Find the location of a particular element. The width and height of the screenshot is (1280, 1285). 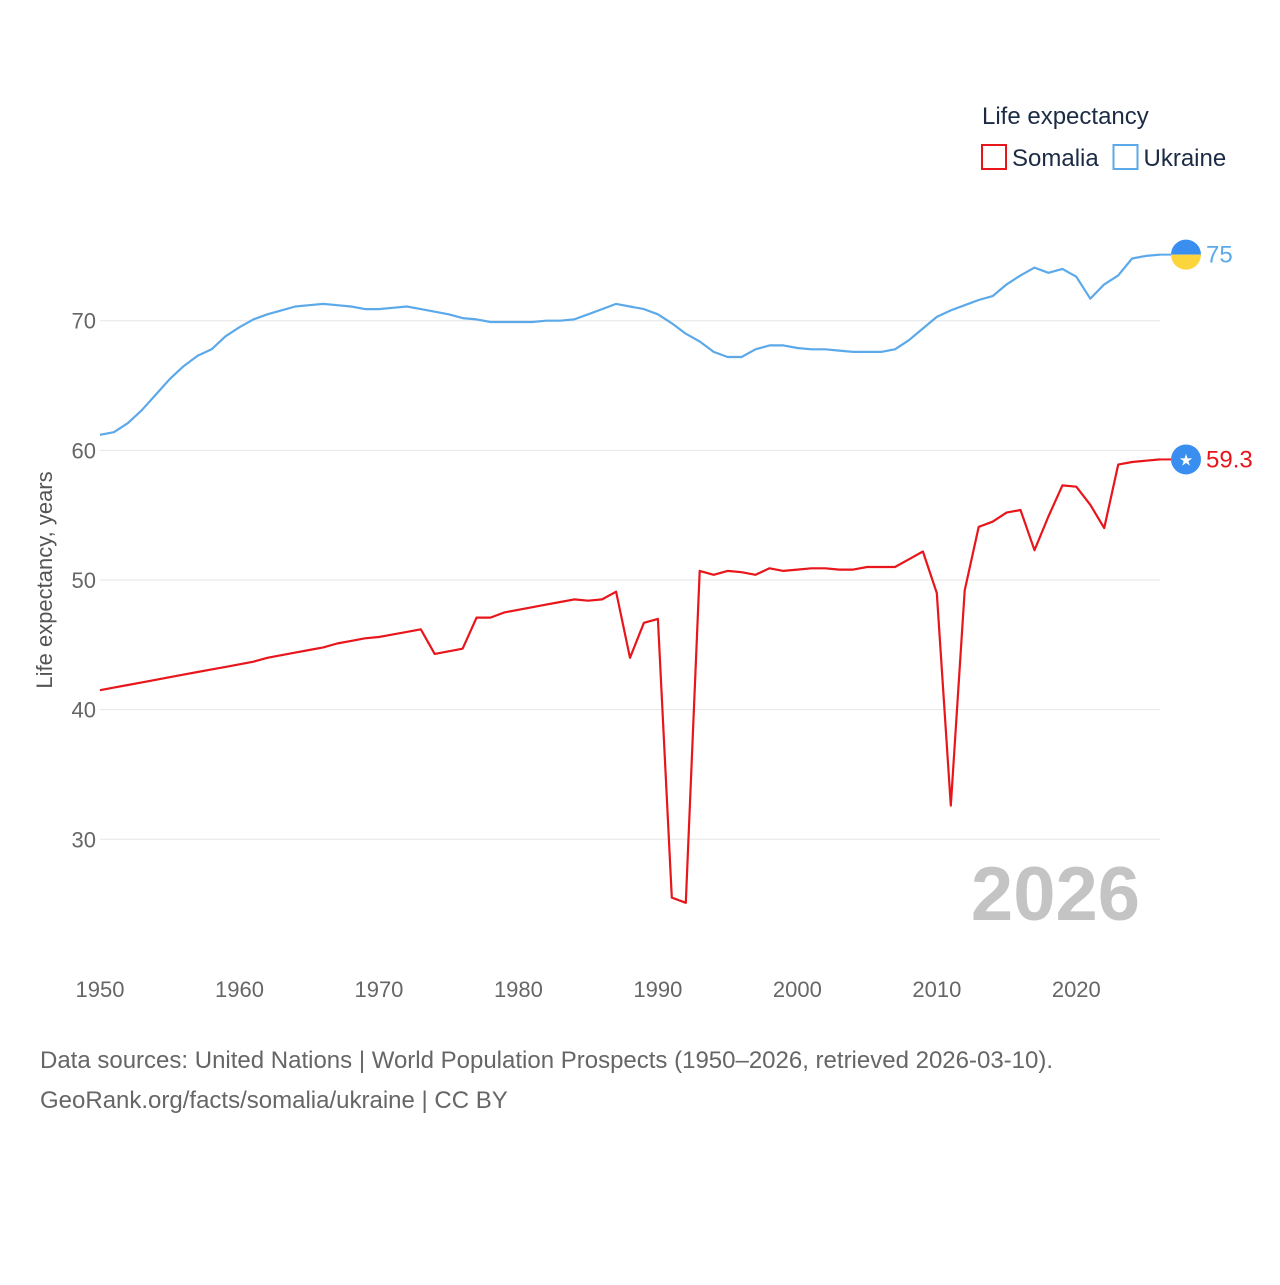

somalia-flag-field is located at coordinates (1186, 459).